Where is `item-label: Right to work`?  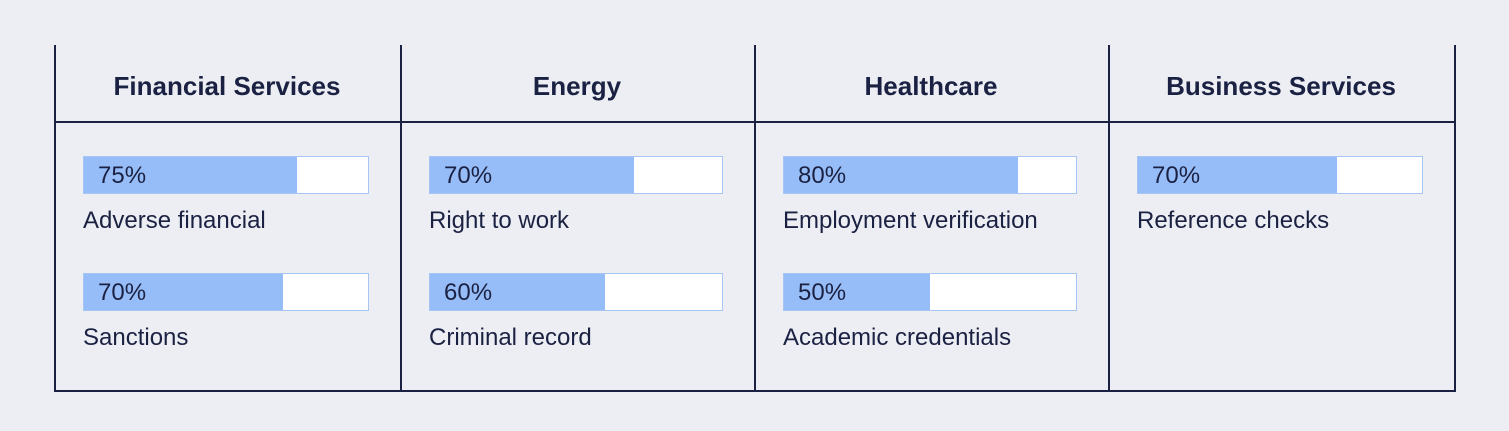 item-label: Right to work is located at coordinates (499, 220).